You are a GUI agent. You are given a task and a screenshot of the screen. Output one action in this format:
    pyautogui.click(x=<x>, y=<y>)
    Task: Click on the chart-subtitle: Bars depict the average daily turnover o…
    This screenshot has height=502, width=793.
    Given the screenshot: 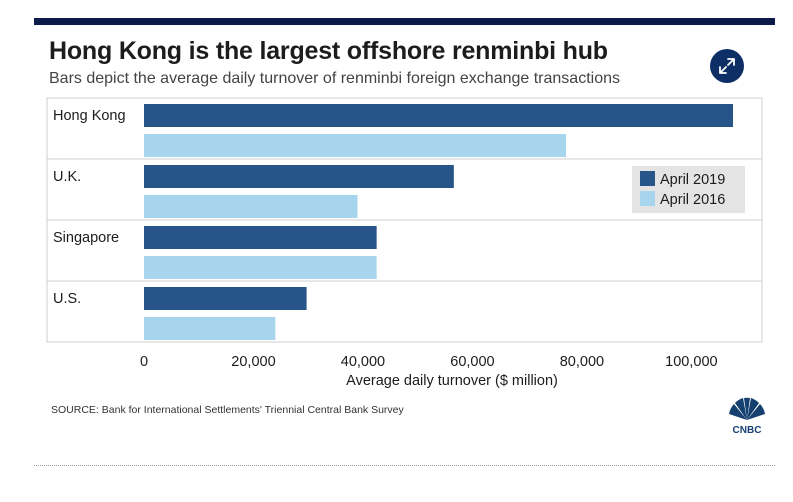 What is the action you would take?
    pyautogui.click(x=334, y=78)
    